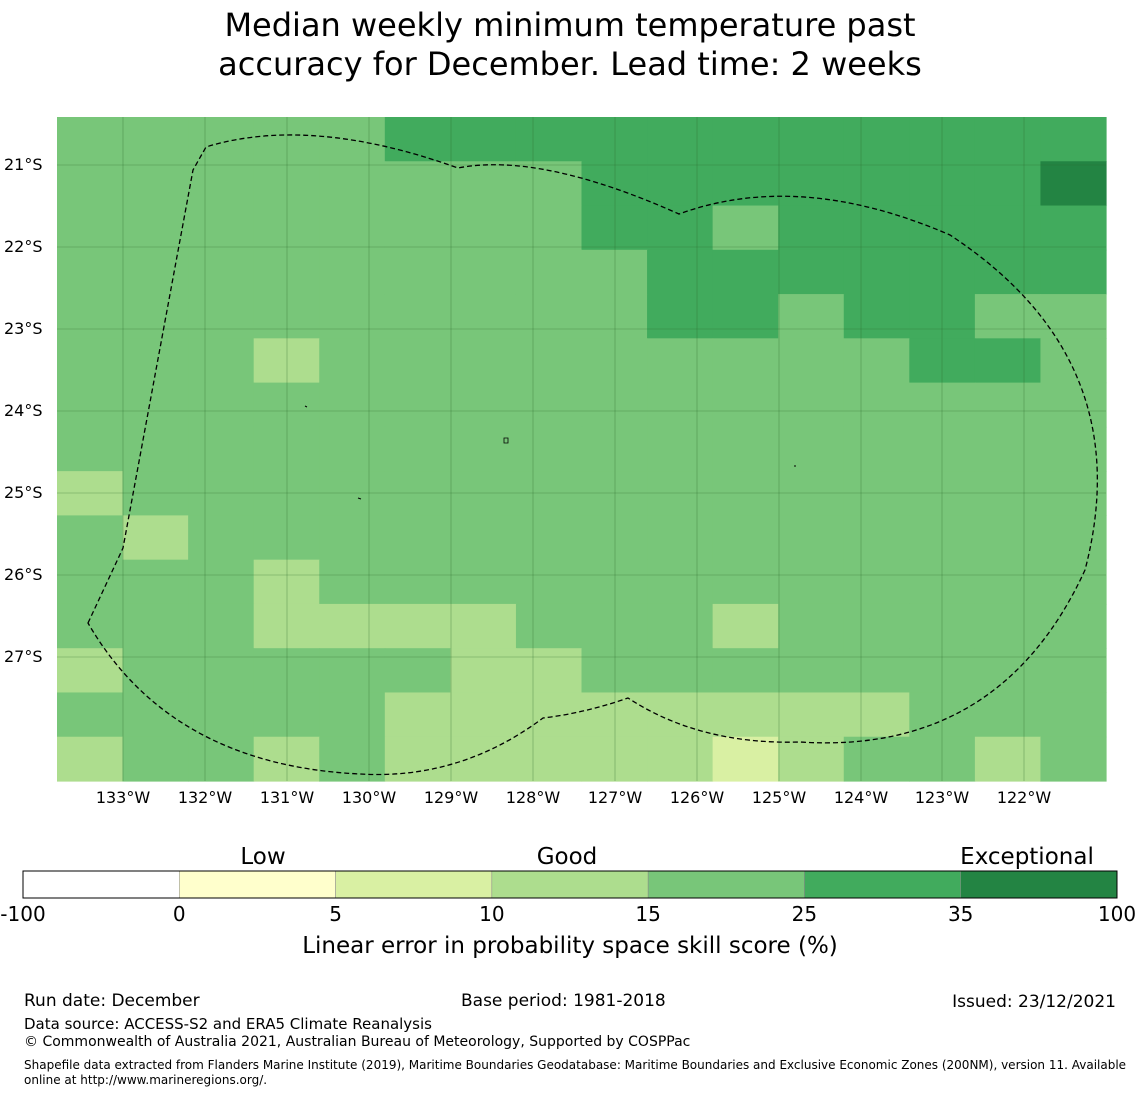 The image size is (1140, 1095). Describe the element at coordinates (1117, 914) in the screenshot. I see `colorbar-tick-label: 100` at that location.